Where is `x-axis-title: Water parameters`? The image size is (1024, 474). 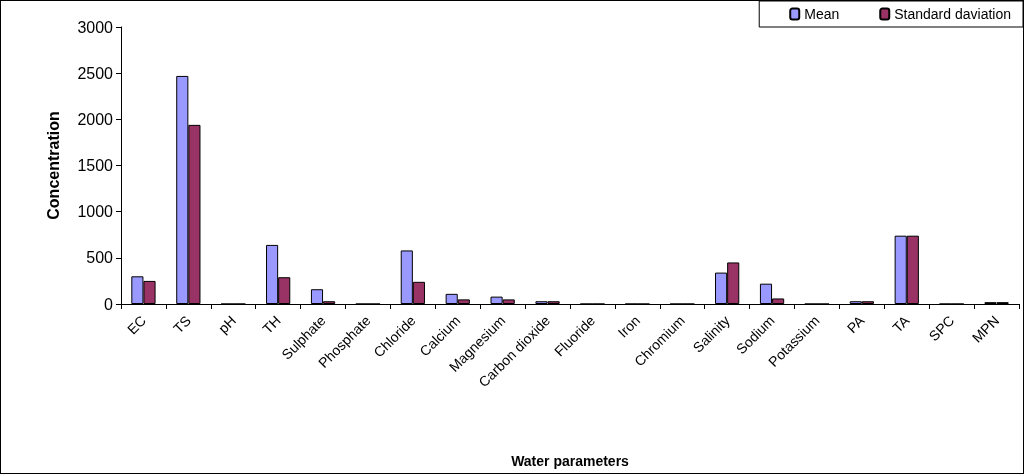
x-axis-title: Water parameters is located at coordinates (570, 461).